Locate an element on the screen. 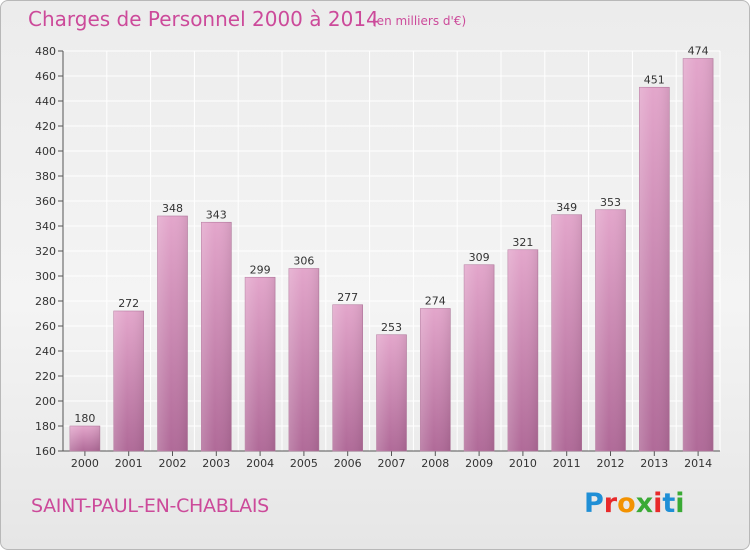  data-label-2000: 180 is located at coordinates (84, 418).